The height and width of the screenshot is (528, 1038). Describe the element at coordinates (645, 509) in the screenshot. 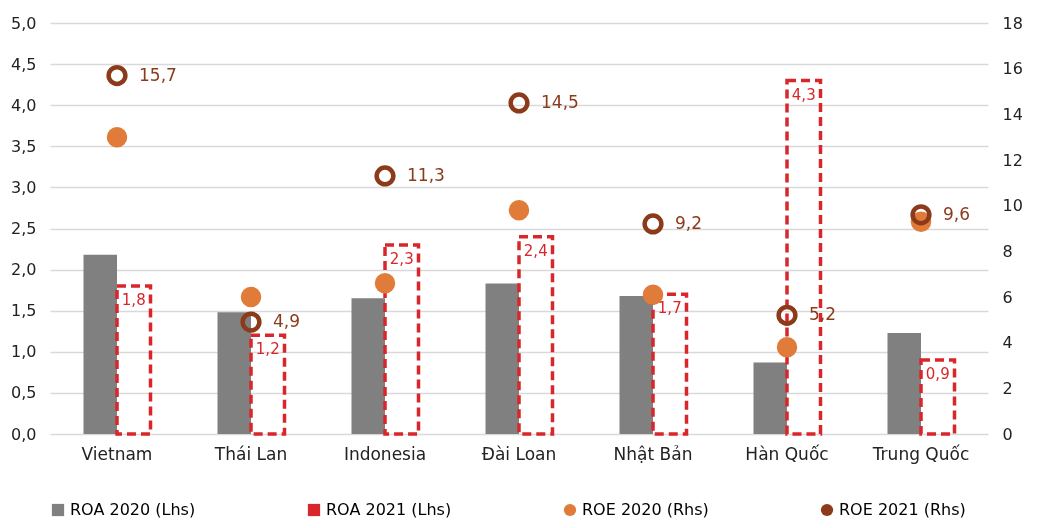

I see `legend-label: ROE 2020 (Rhs)` at that location.